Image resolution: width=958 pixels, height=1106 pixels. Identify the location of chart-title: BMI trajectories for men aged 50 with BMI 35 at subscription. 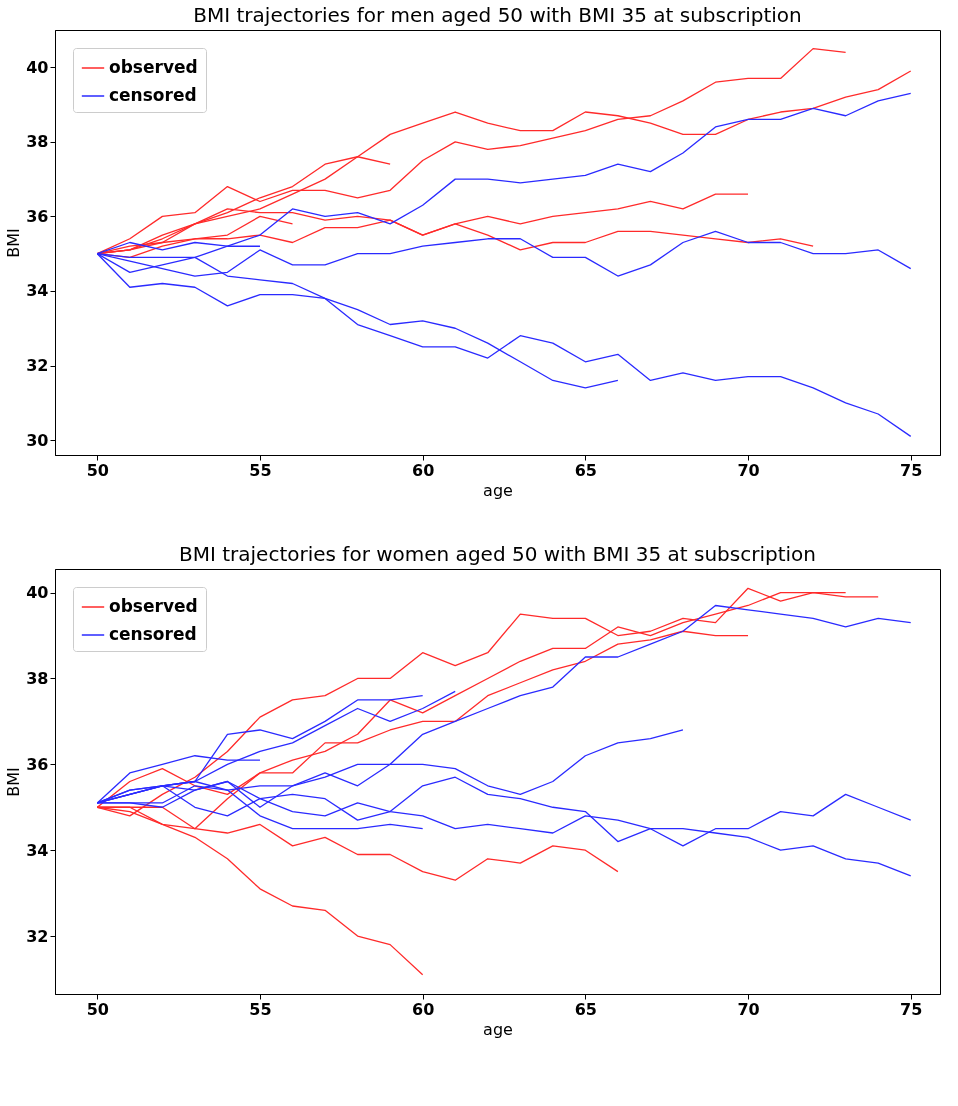
(497, 15).